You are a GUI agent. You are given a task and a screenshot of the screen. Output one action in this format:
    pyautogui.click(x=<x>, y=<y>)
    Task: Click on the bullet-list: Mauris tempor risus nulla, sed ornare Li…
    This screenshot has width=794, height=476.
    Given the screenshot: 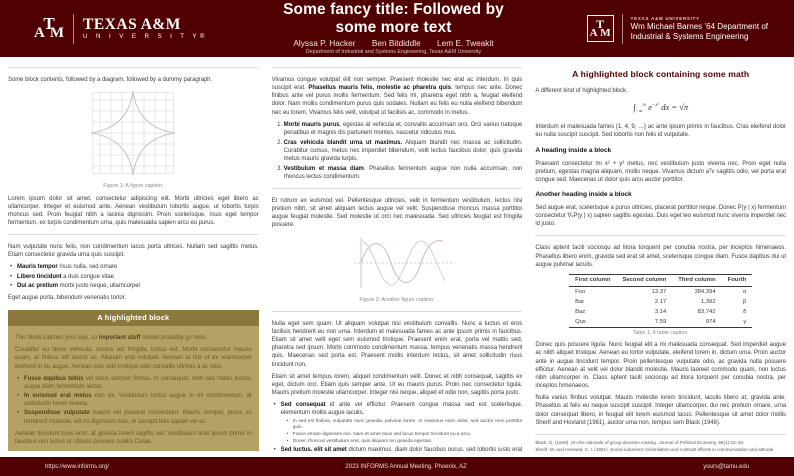 What is the action you would take?
    pyautogui.click(x=134, y=276)
    